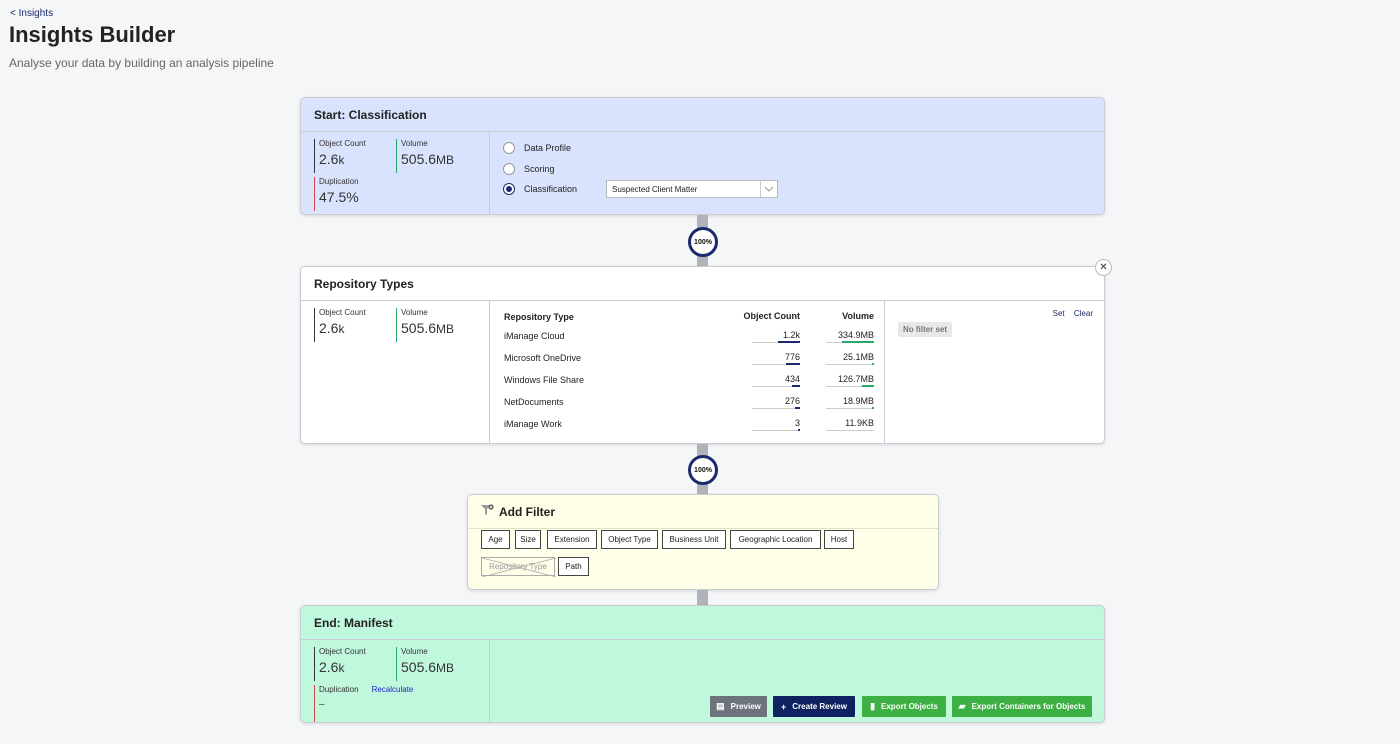 The image size is (1400, 744). Describe the element at coordinates (850, 380) in the screenshot. I see `volume-cell: 126.7MB` at that location.